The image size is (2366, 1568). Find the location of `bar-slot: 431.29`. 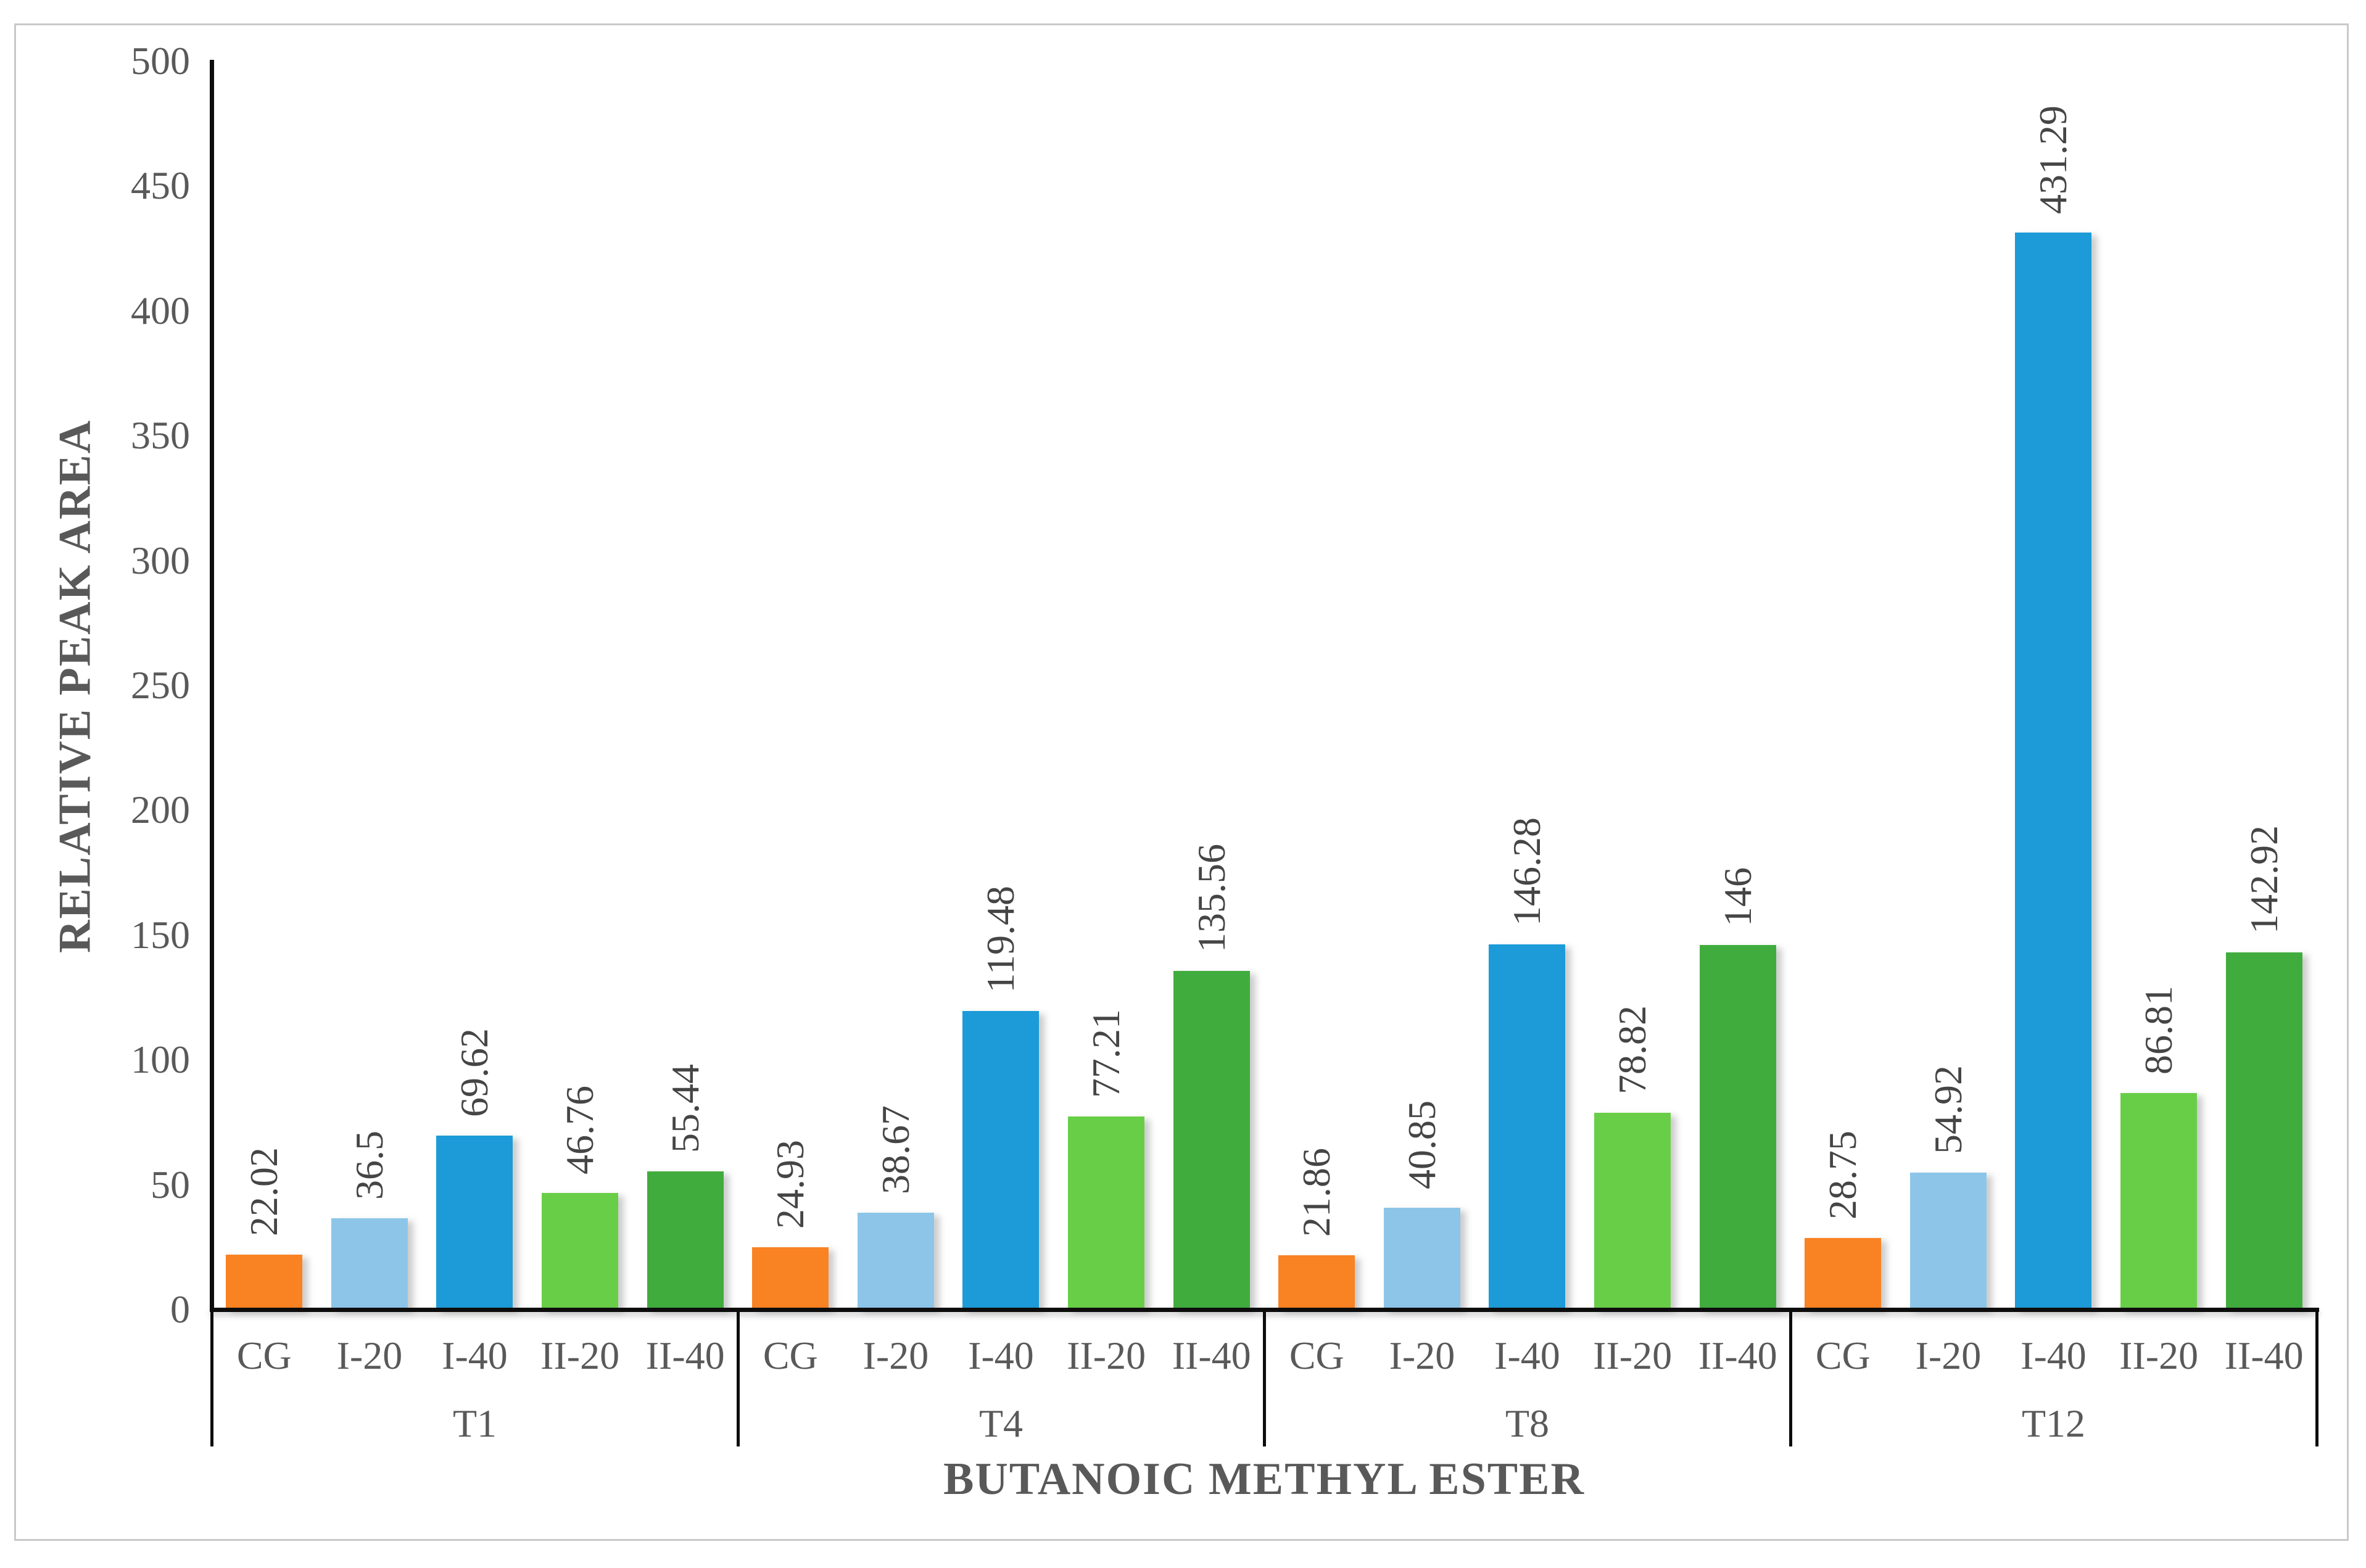

bar-slot: 431.29 is located at coordinates (2053, 685).